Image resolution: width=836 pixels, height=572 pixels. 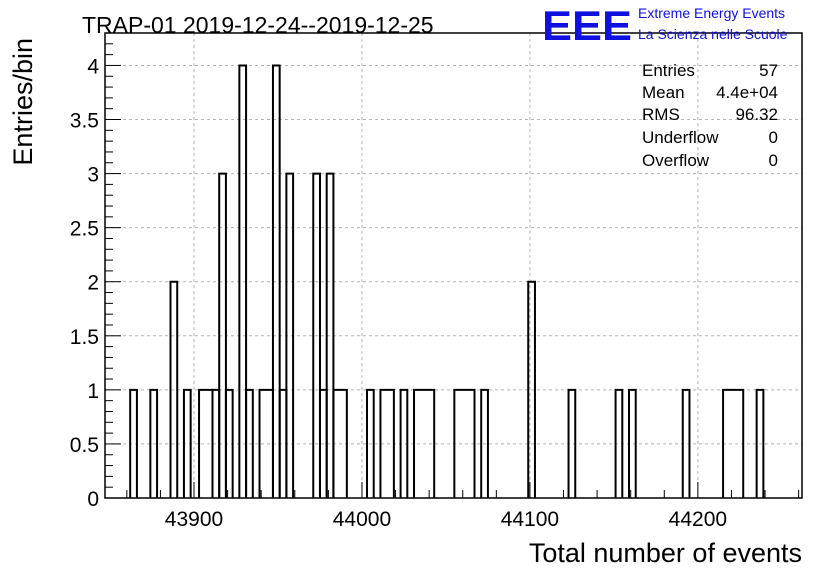 I want to click on y-axis: 0 0.5 1 1.5 2 2.5 3 3.5 4, so click(x=95, y=271).